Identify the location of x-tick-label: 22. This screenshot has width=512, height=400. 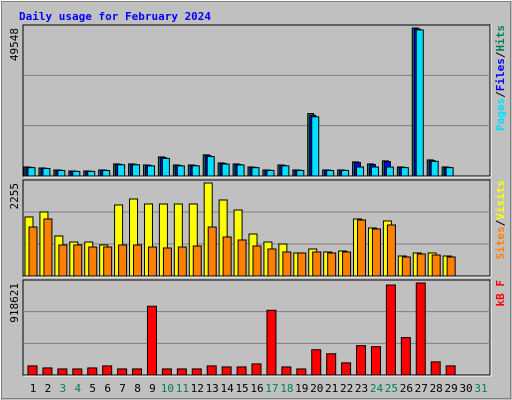
(346, 388).